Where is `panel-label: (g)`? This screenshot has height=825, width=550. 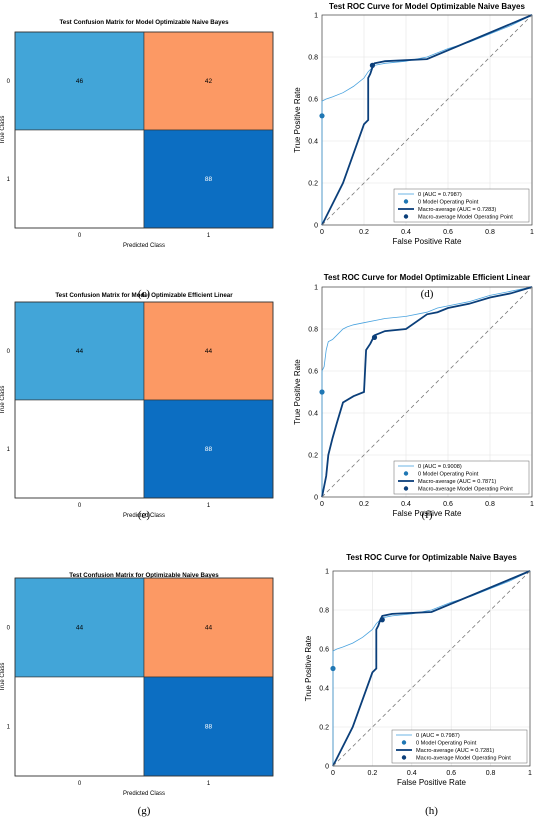
panel-label: (g) is located at coordinates (144, 811).